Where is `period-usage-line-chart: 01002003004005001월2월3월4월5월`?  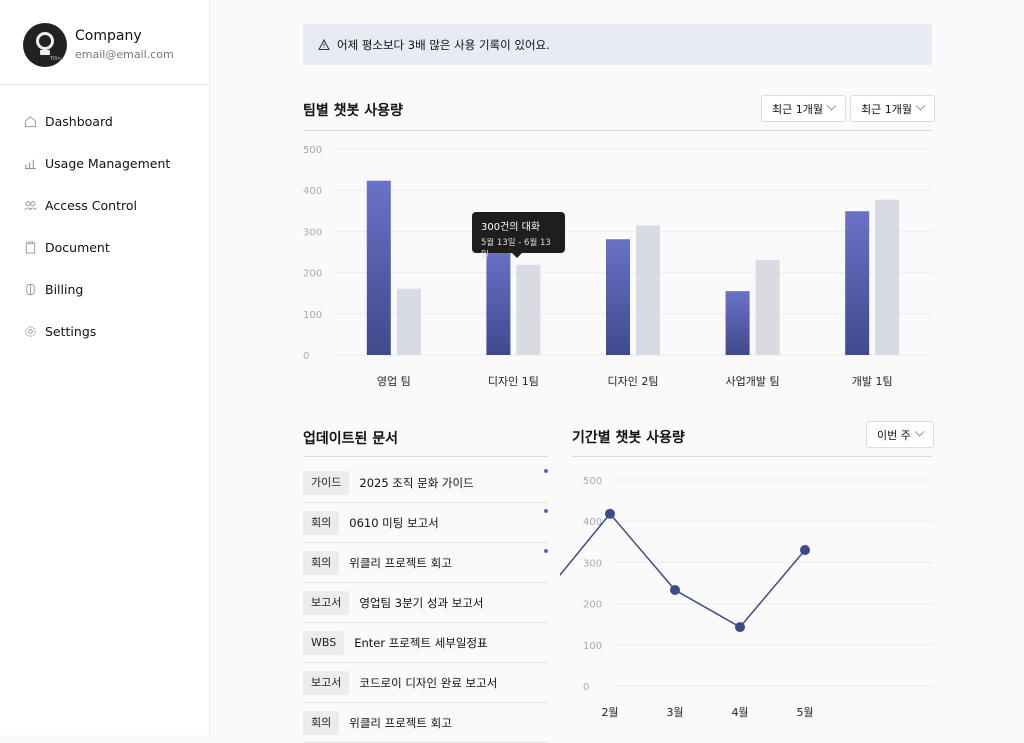
period-usage-line-chart: 01002003004005001월2월3월4월5월 is located at coordinates (747, 597).